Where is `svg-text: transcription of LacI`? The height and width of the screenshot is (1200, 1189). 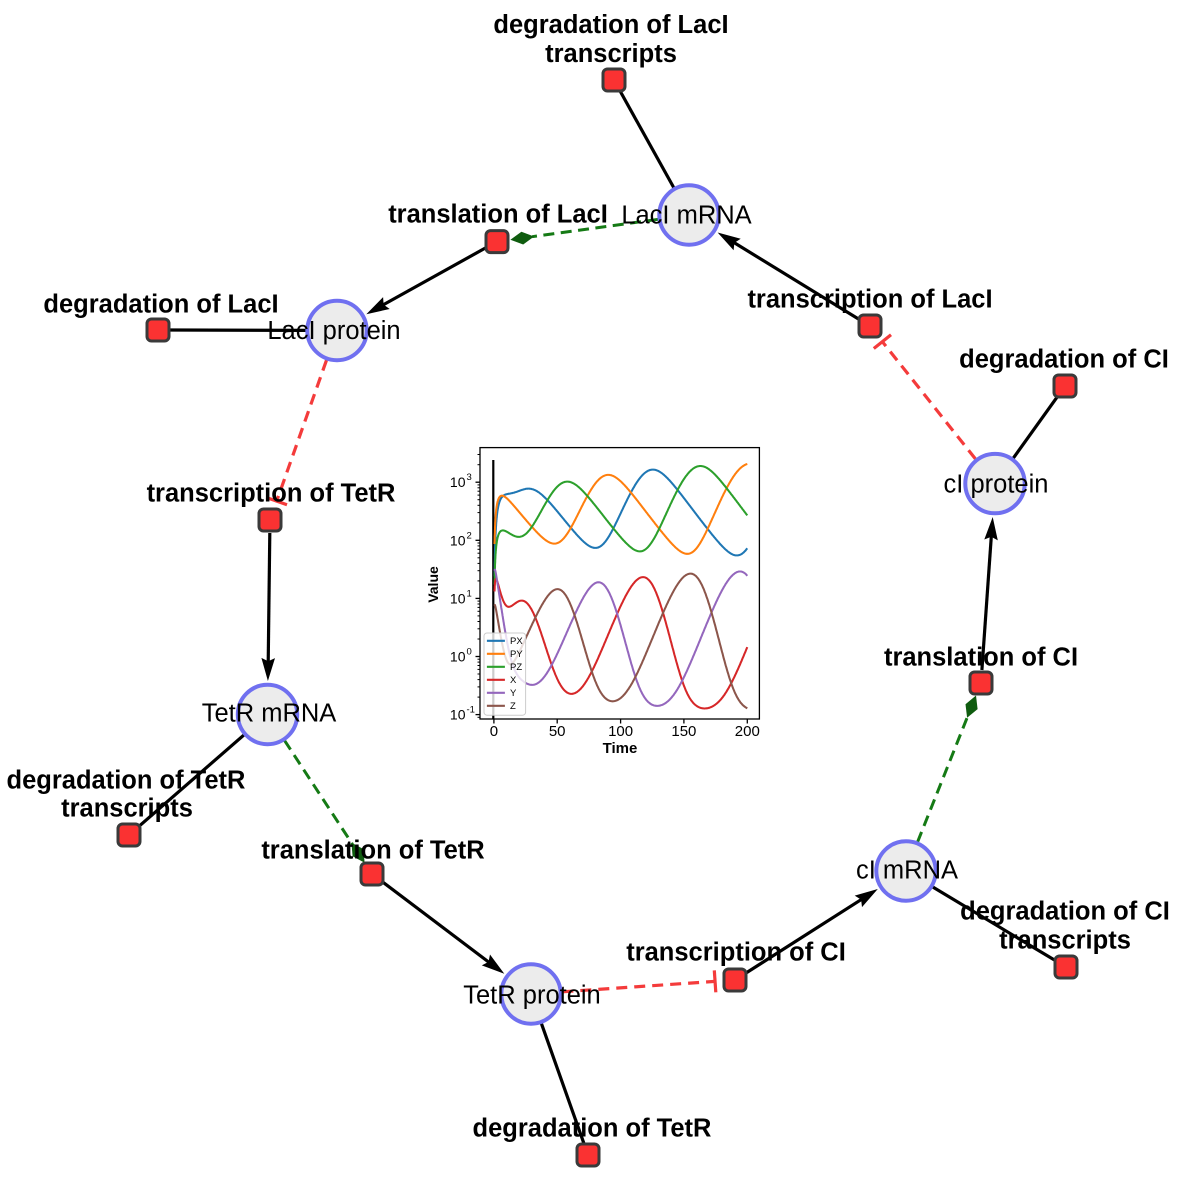
svg-text: transcription of LacI is located at coordinates (869, 299).